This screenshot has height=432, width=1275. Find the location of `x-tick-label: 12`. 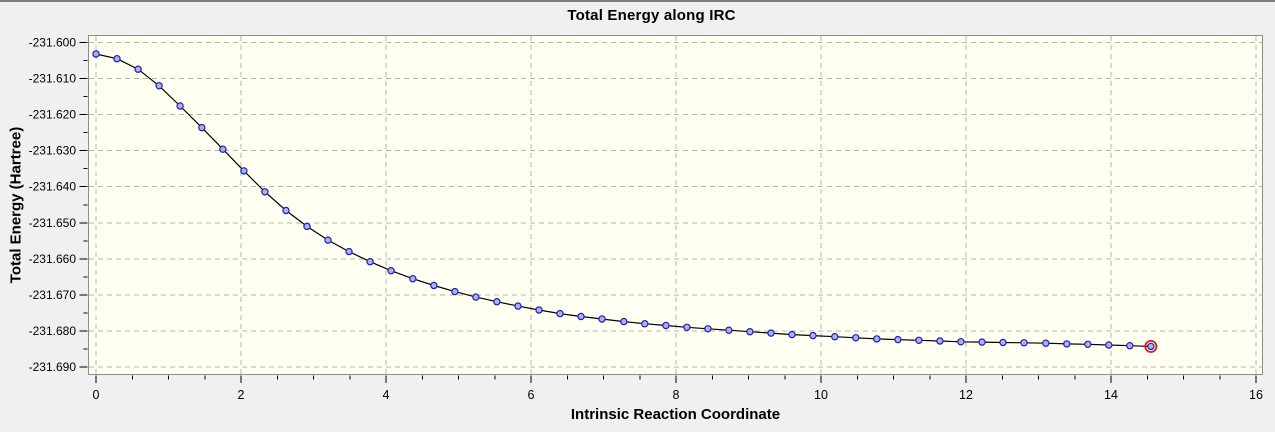

x-tick-label: 12 is located at coordinates (966, 395).